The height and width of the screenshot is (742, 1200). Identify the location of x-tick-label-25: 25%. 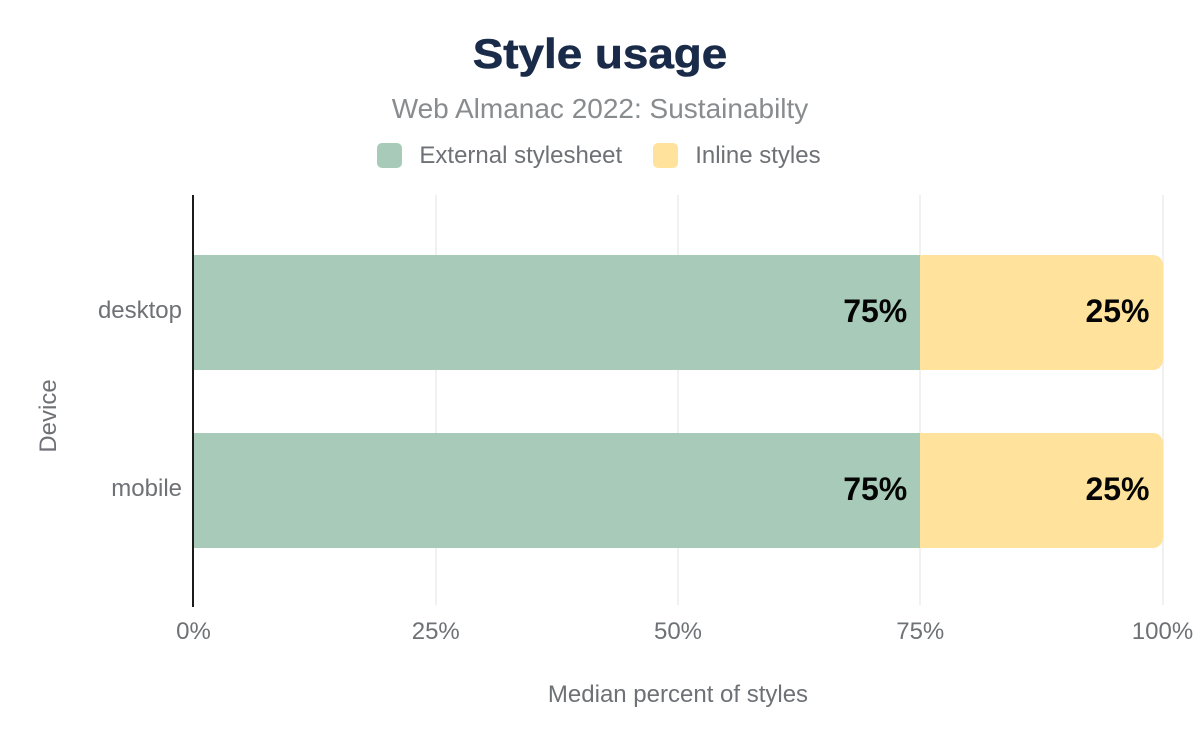
(435, 631).